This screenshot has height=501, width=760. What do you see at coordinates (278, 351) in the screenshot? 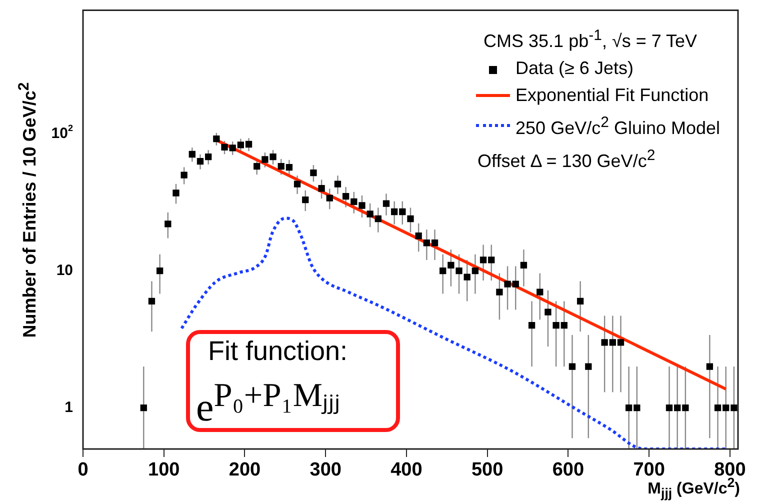
I see `annotation: Fit function:` at bounding box center [278, 351].